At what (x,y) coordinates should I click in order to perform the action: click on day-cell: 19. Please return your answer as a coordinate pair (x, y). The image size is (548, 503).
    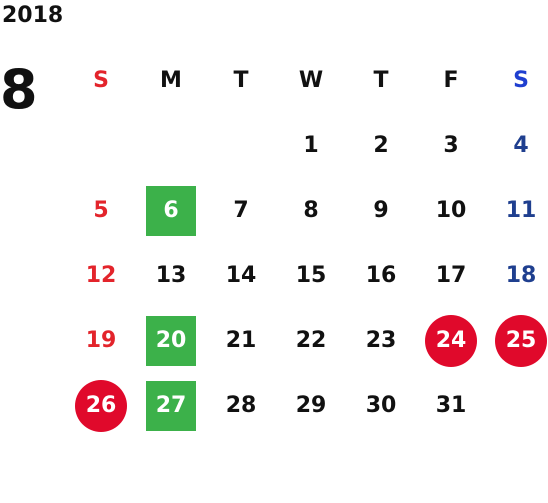
    Looking at the image, I should click on (101, 340).